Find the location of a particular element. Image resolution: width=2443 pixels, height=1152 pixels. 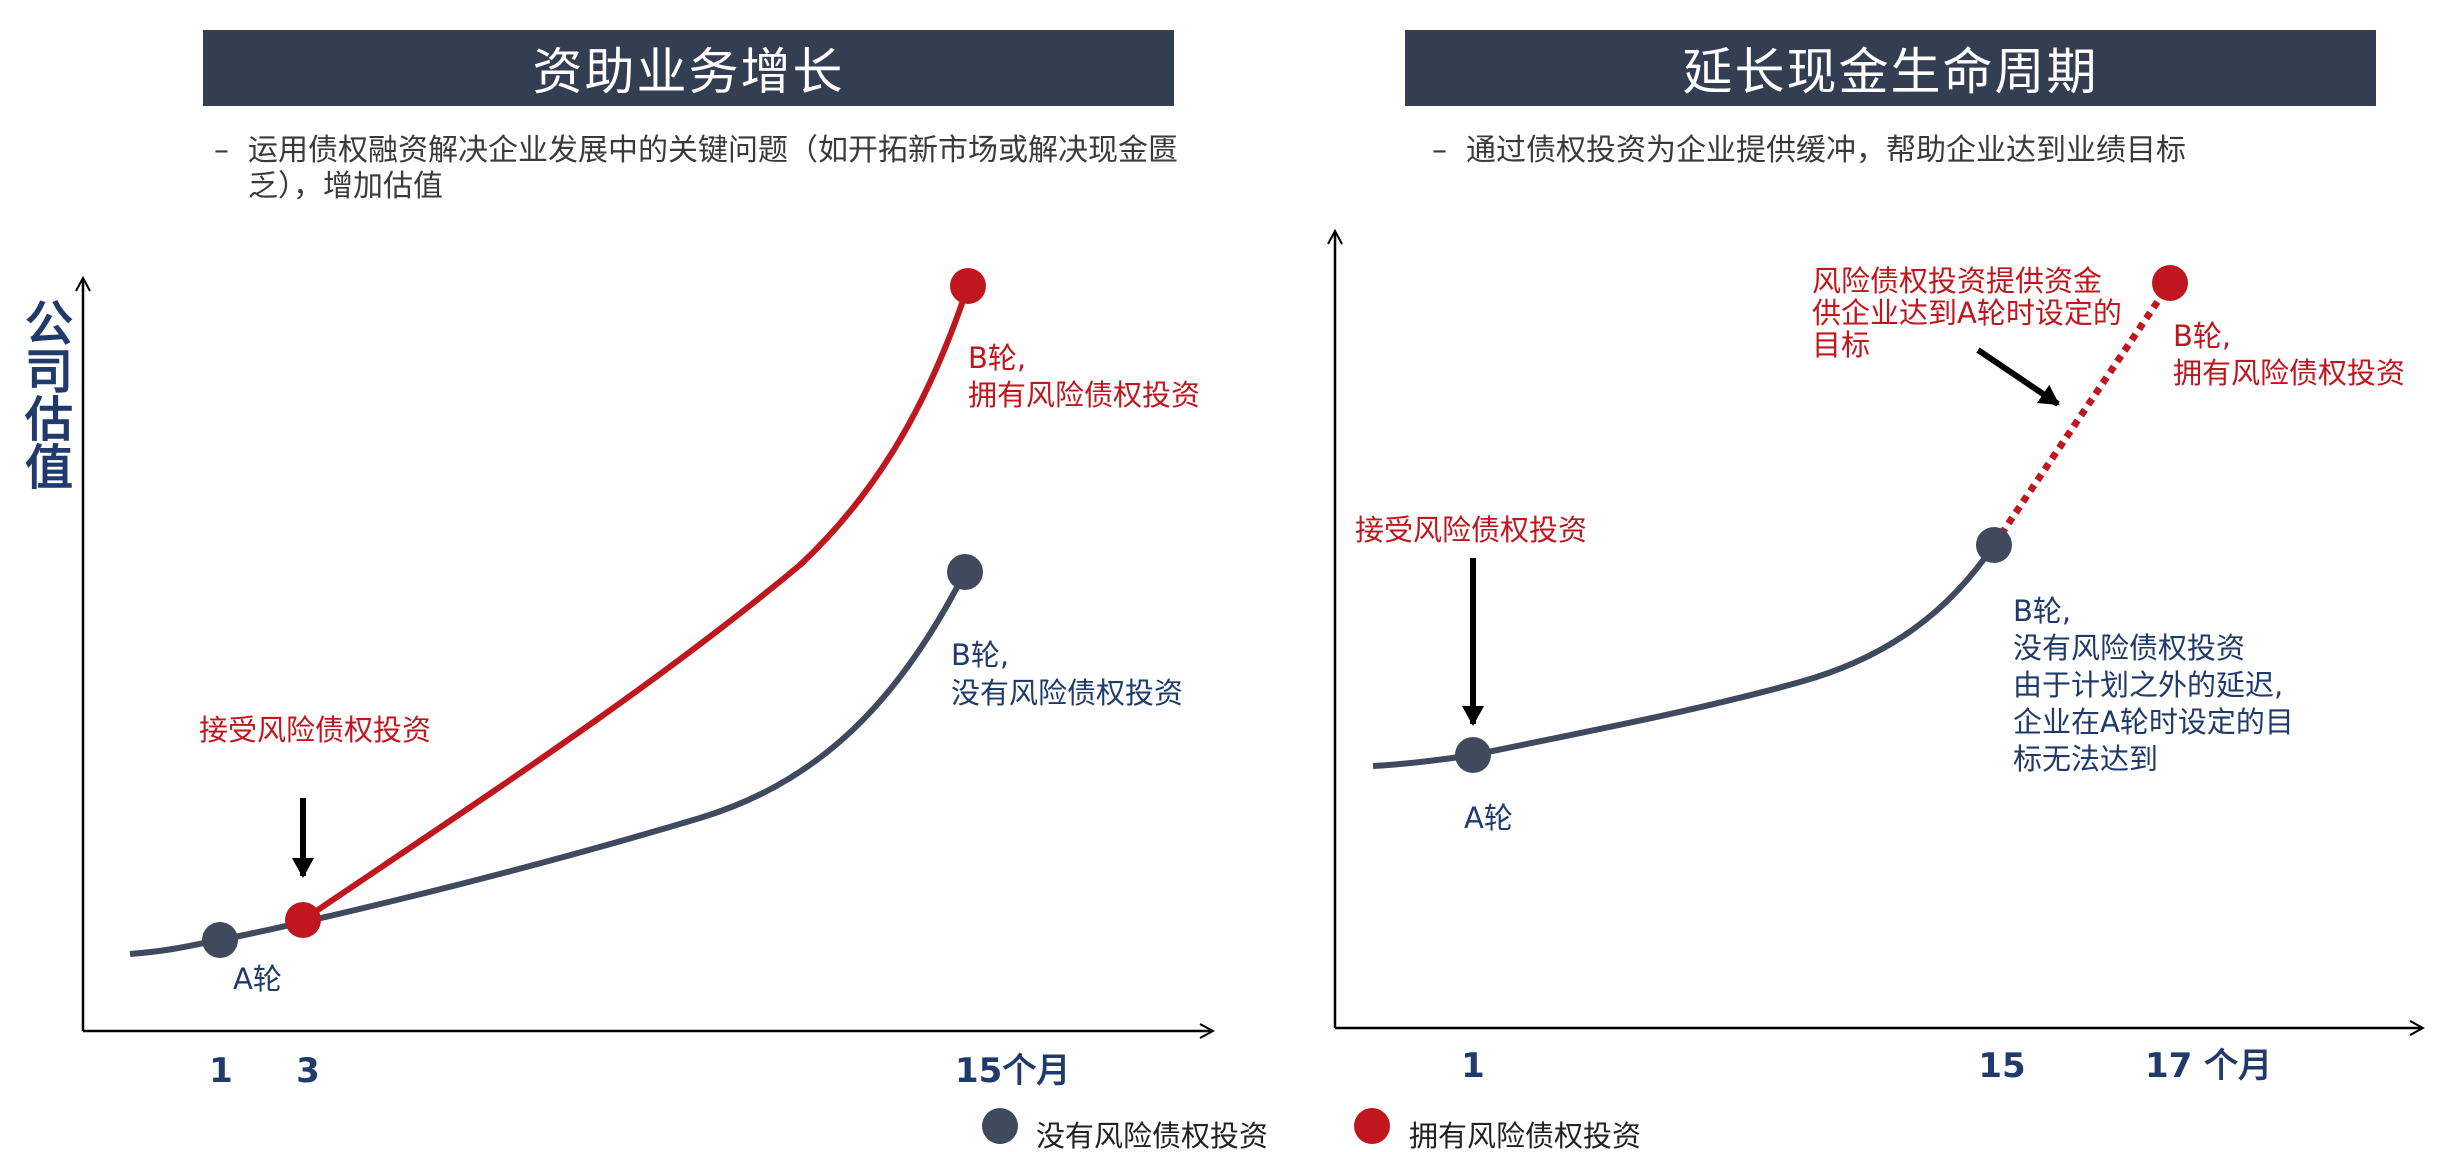

right-accept-label: 接受风险债权投资 is located at coordinates (1471, 530).